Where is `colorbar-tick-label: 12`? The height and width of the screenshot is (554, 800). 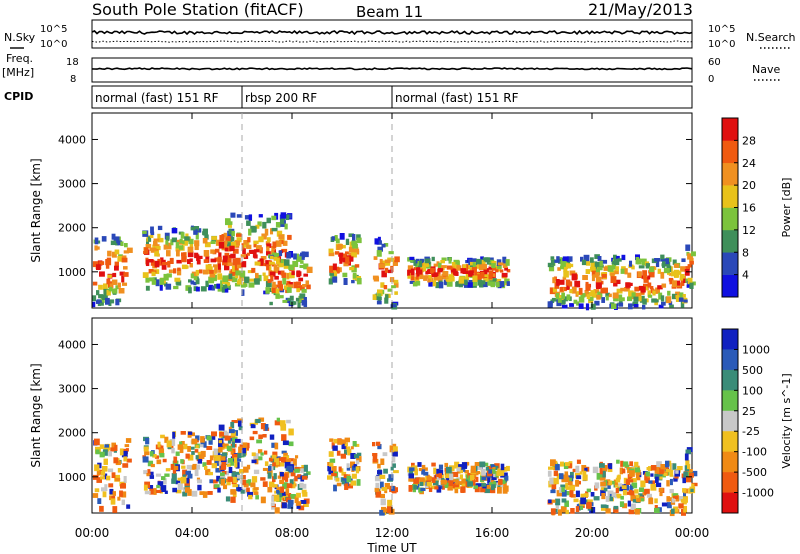 colorbar-tick-label: 12 is located at coordinates (749, 230).